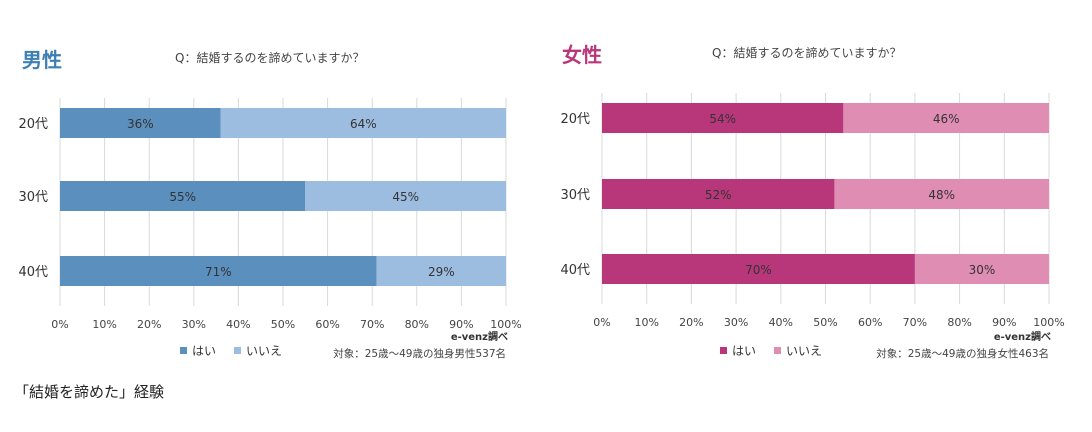 The width and height of the screenshot is (1092, 432). I want to click on data-label: 36%, so click(140, 124).